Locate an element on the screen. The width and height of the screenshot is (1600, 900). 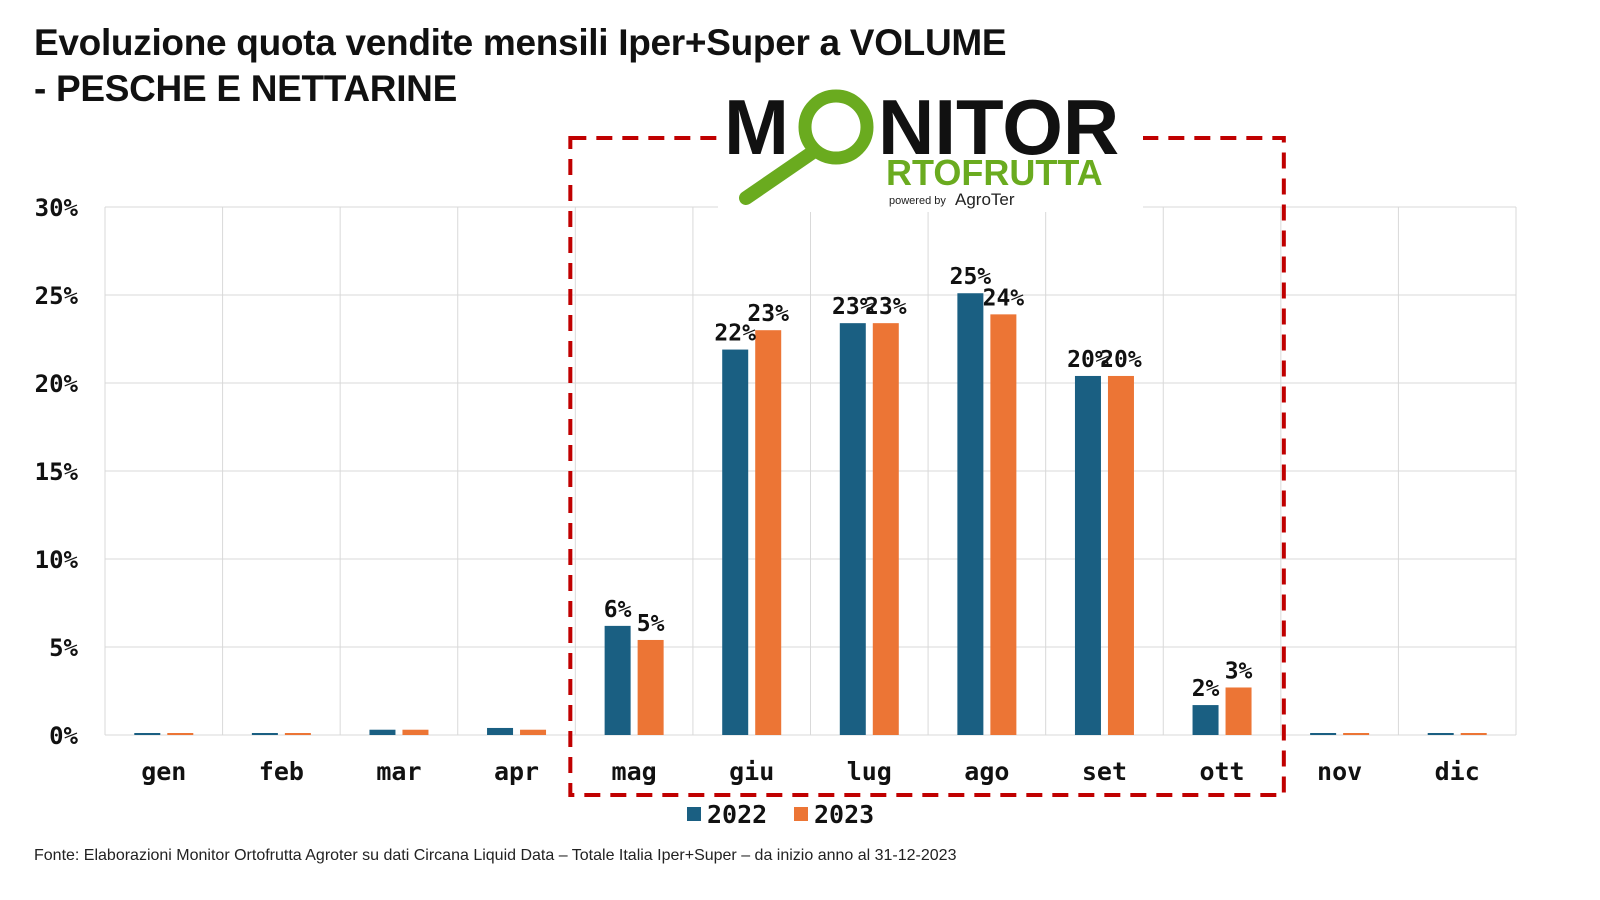
logo-powered-by: powered by is located at coordinates (917, 201).